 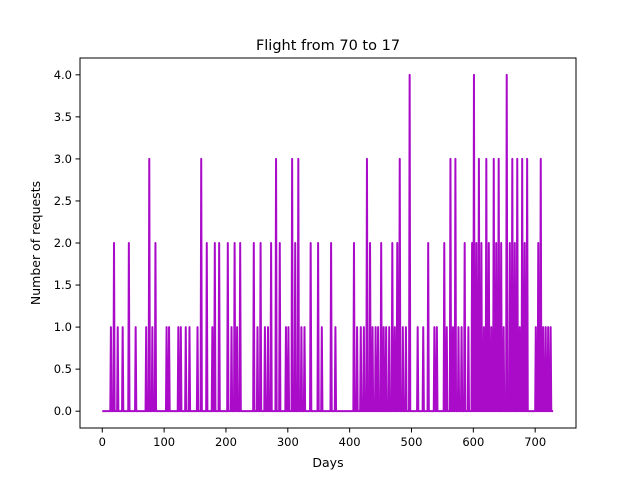 I want to click on x-tick-label: 0, so click(x=102, y=442).